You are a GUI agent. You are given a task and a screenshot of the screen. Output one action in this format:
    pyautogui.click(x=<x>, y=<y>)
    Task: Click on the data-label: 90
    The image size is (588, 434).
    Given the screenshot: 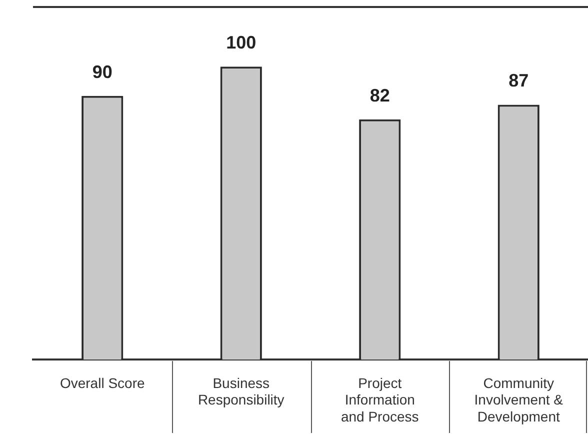 What is the action you would take?
    pyautogui.click(x=102, y=72)
    